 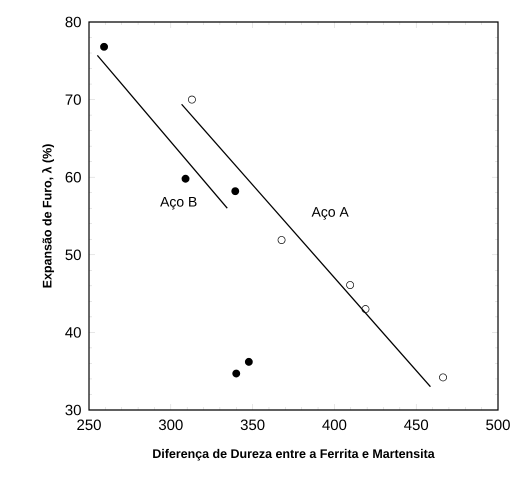 I want to click on y-tick-label: 50, so click(x=73, y=254).